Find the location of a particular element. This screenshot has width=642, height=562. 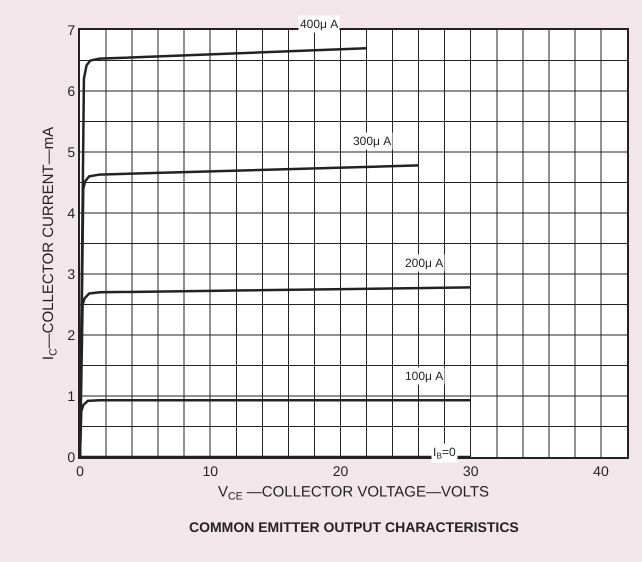

series-label: 200μ A is located at coordinates (424, 263).